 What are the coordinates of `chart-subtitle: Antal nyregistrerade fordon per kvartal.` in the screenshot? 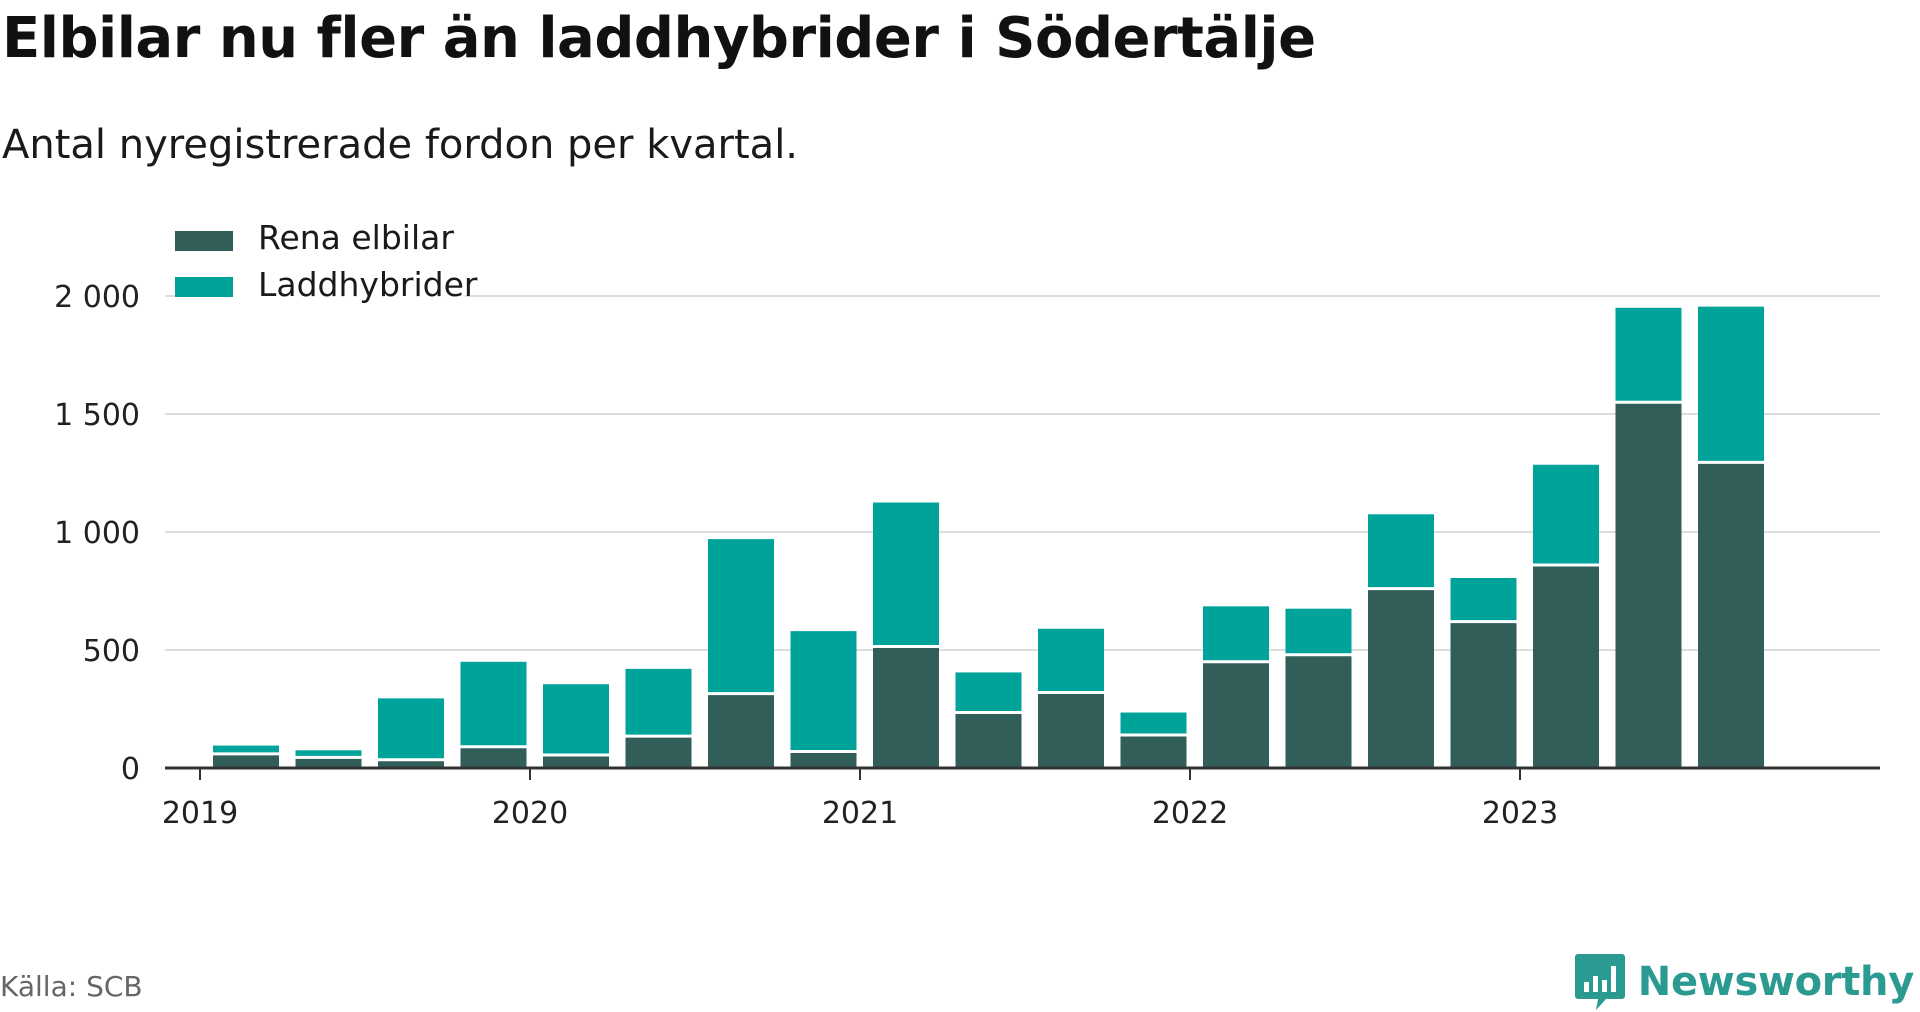 It's located at (400, 145).